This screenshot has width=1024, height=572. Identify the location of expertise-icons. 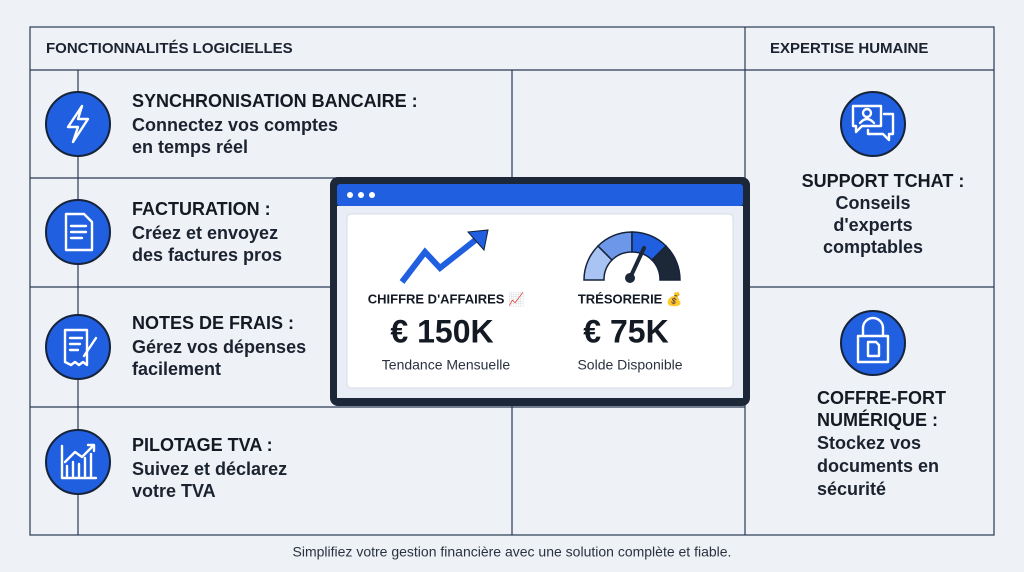
(873, 233).